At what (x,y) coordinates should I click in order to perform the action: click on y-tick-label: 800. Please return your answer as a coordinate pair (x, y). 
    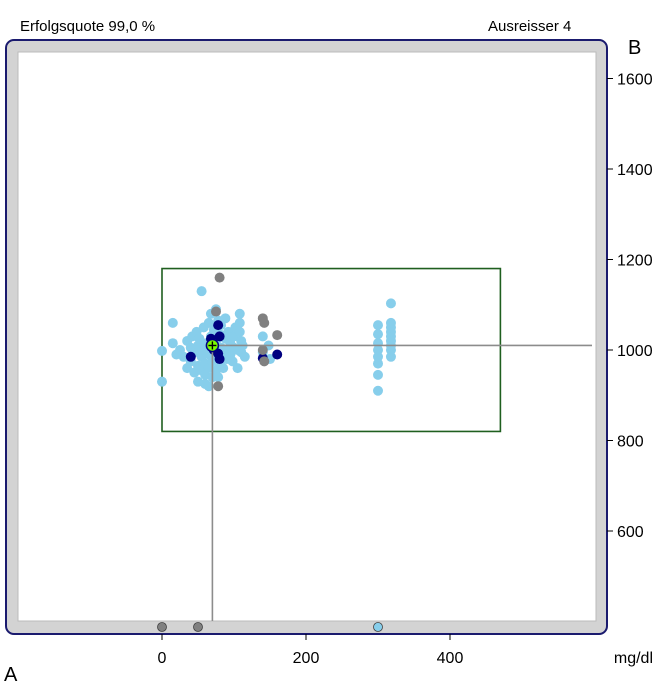
    Looking at the image, I should click on (630, 442).